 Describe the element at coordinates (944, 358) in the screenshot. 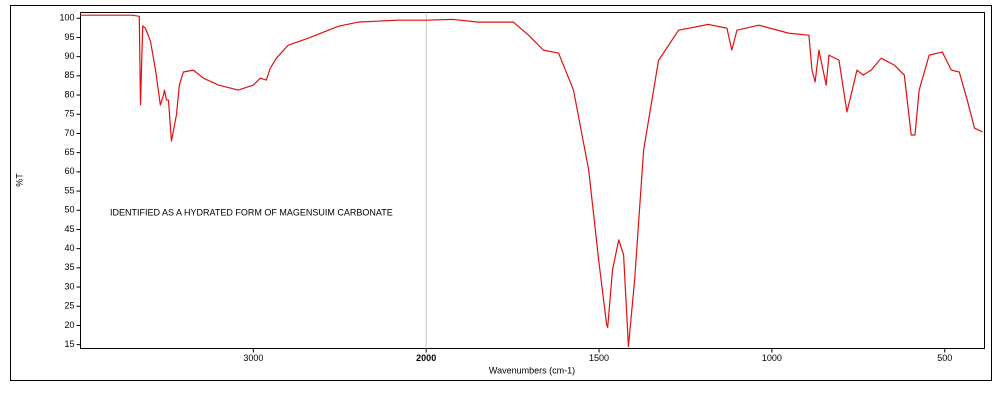

I see `x-tick-label: 500` at that location.